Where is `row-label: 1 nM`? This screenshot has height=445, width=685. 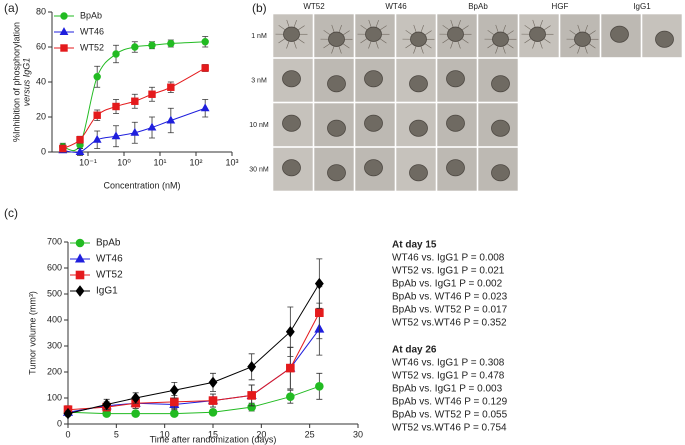 row-label: 1 nM is located at coordinates (259, 36).